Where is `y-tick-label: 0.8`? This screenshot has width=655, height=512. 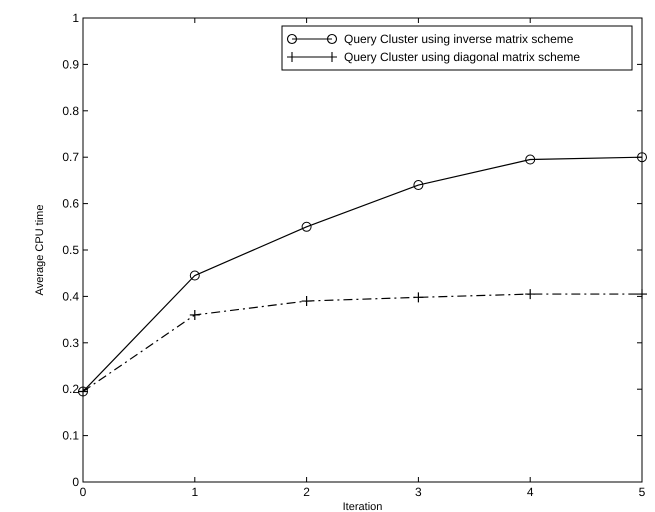 y-tick-label: 0.8 is located at coordinates (71, 111).